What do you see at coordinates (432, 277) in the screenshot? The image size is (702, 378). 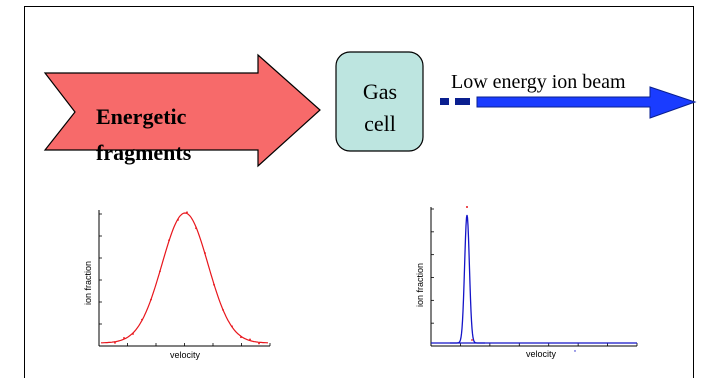 I see `right-chart-y-ticks` at bounding box center [432, 277].